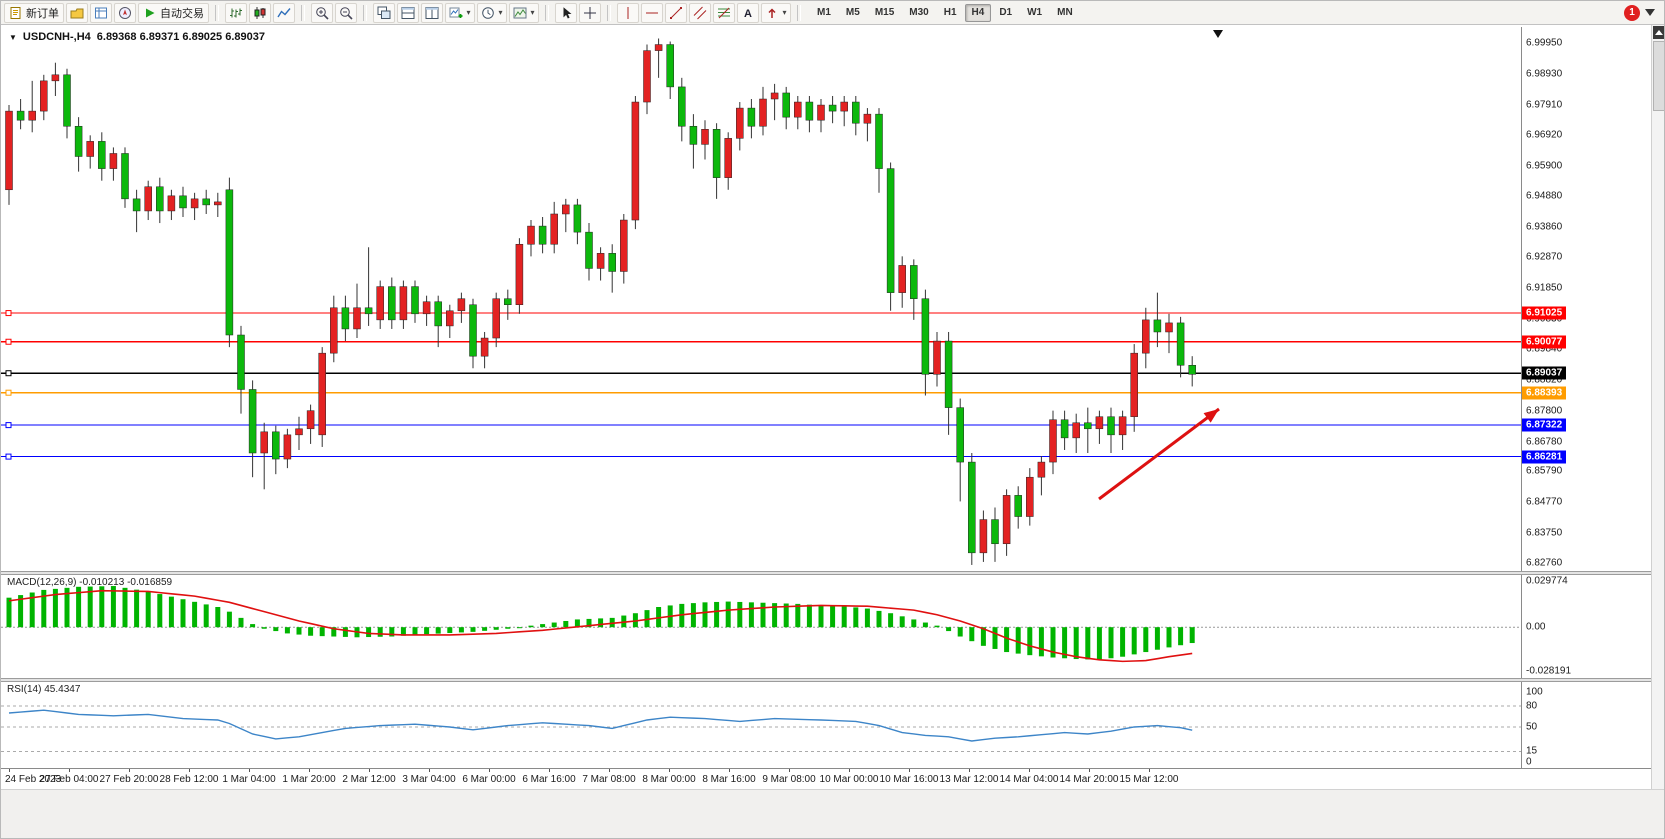 The height and width of the screenshot is (839, 1665). I want to click on price-tag: 6.90077, so click(1544, 342).